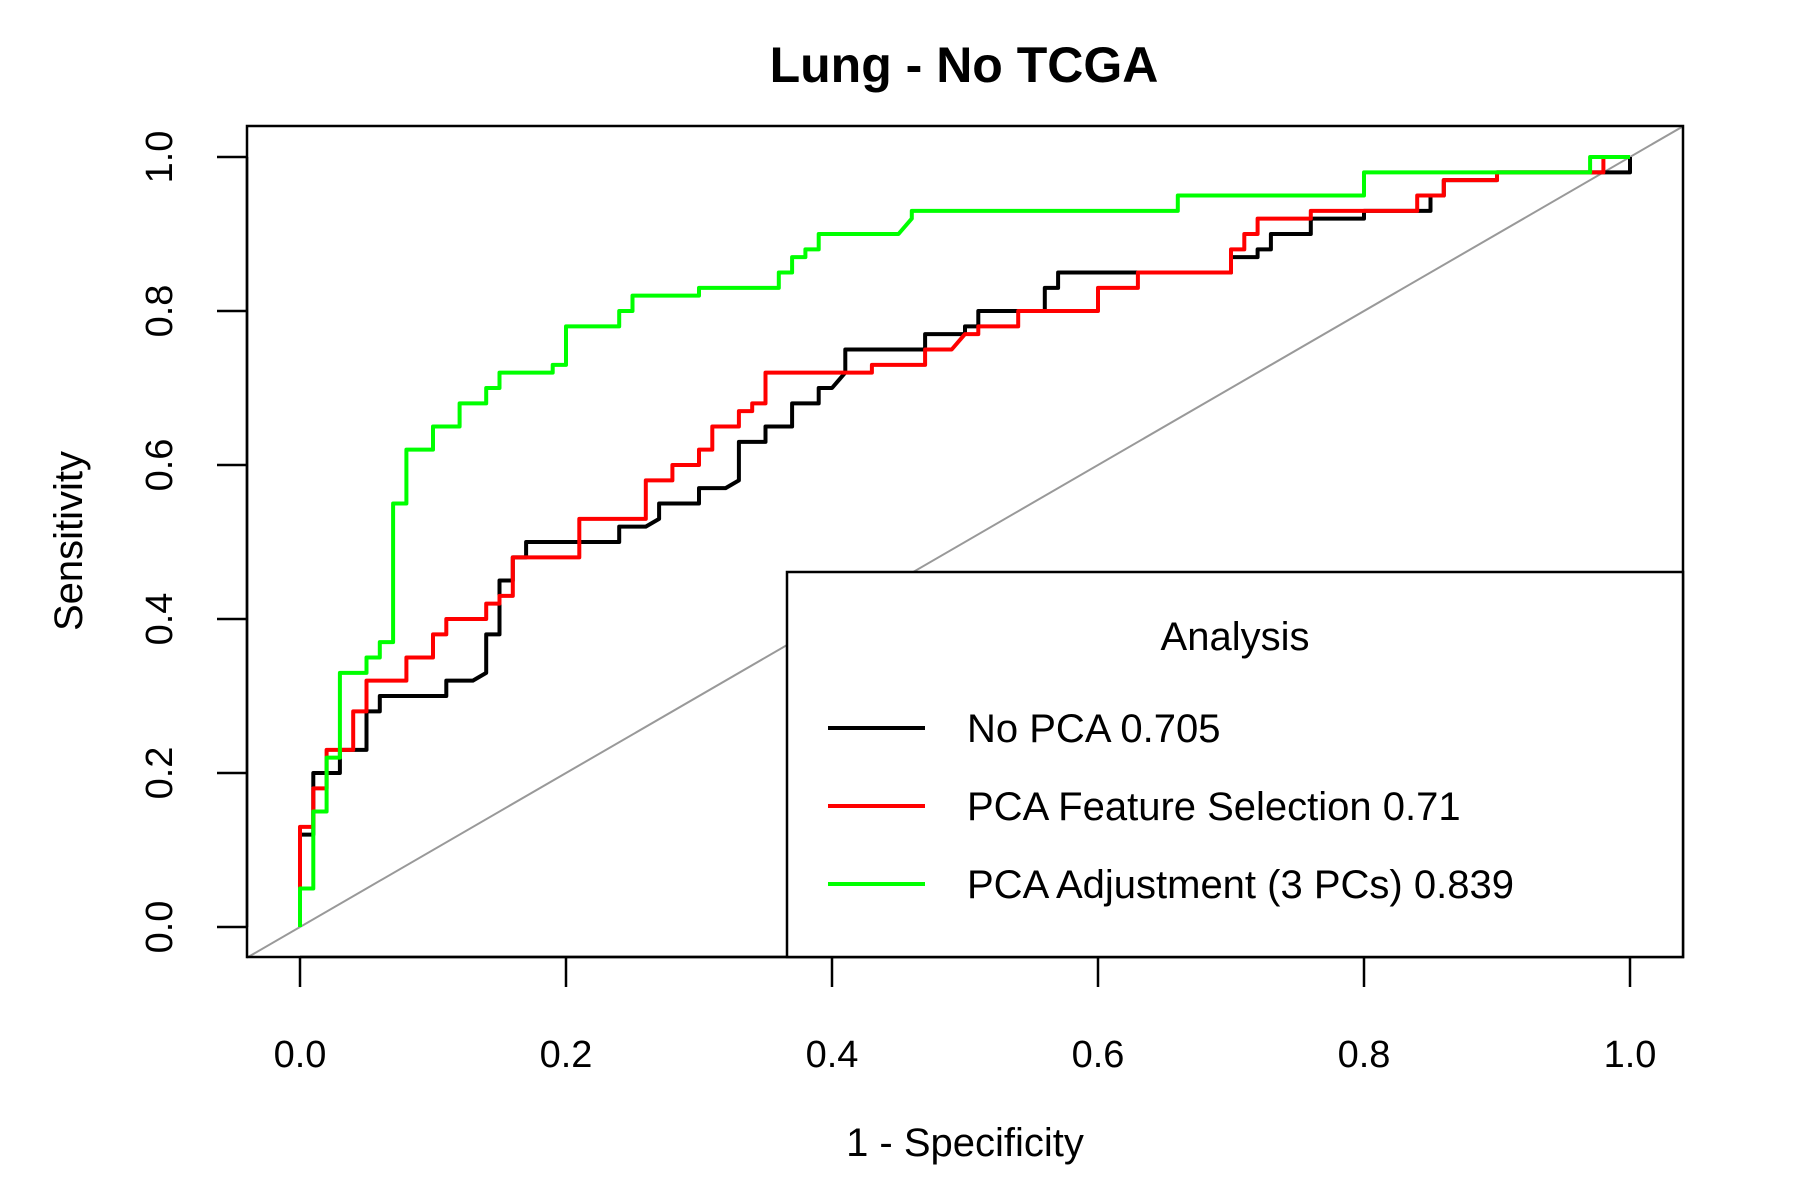  What do you see at coordinates (160, 465) in the screenshot?
I see `y-tick-label: 0.6` at bounding box center [160, 465].